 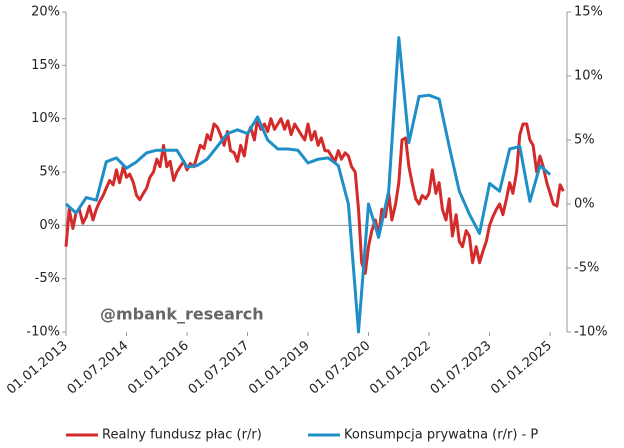 I want to click on y-tick-label: -10%, so click(x=43, y=332).